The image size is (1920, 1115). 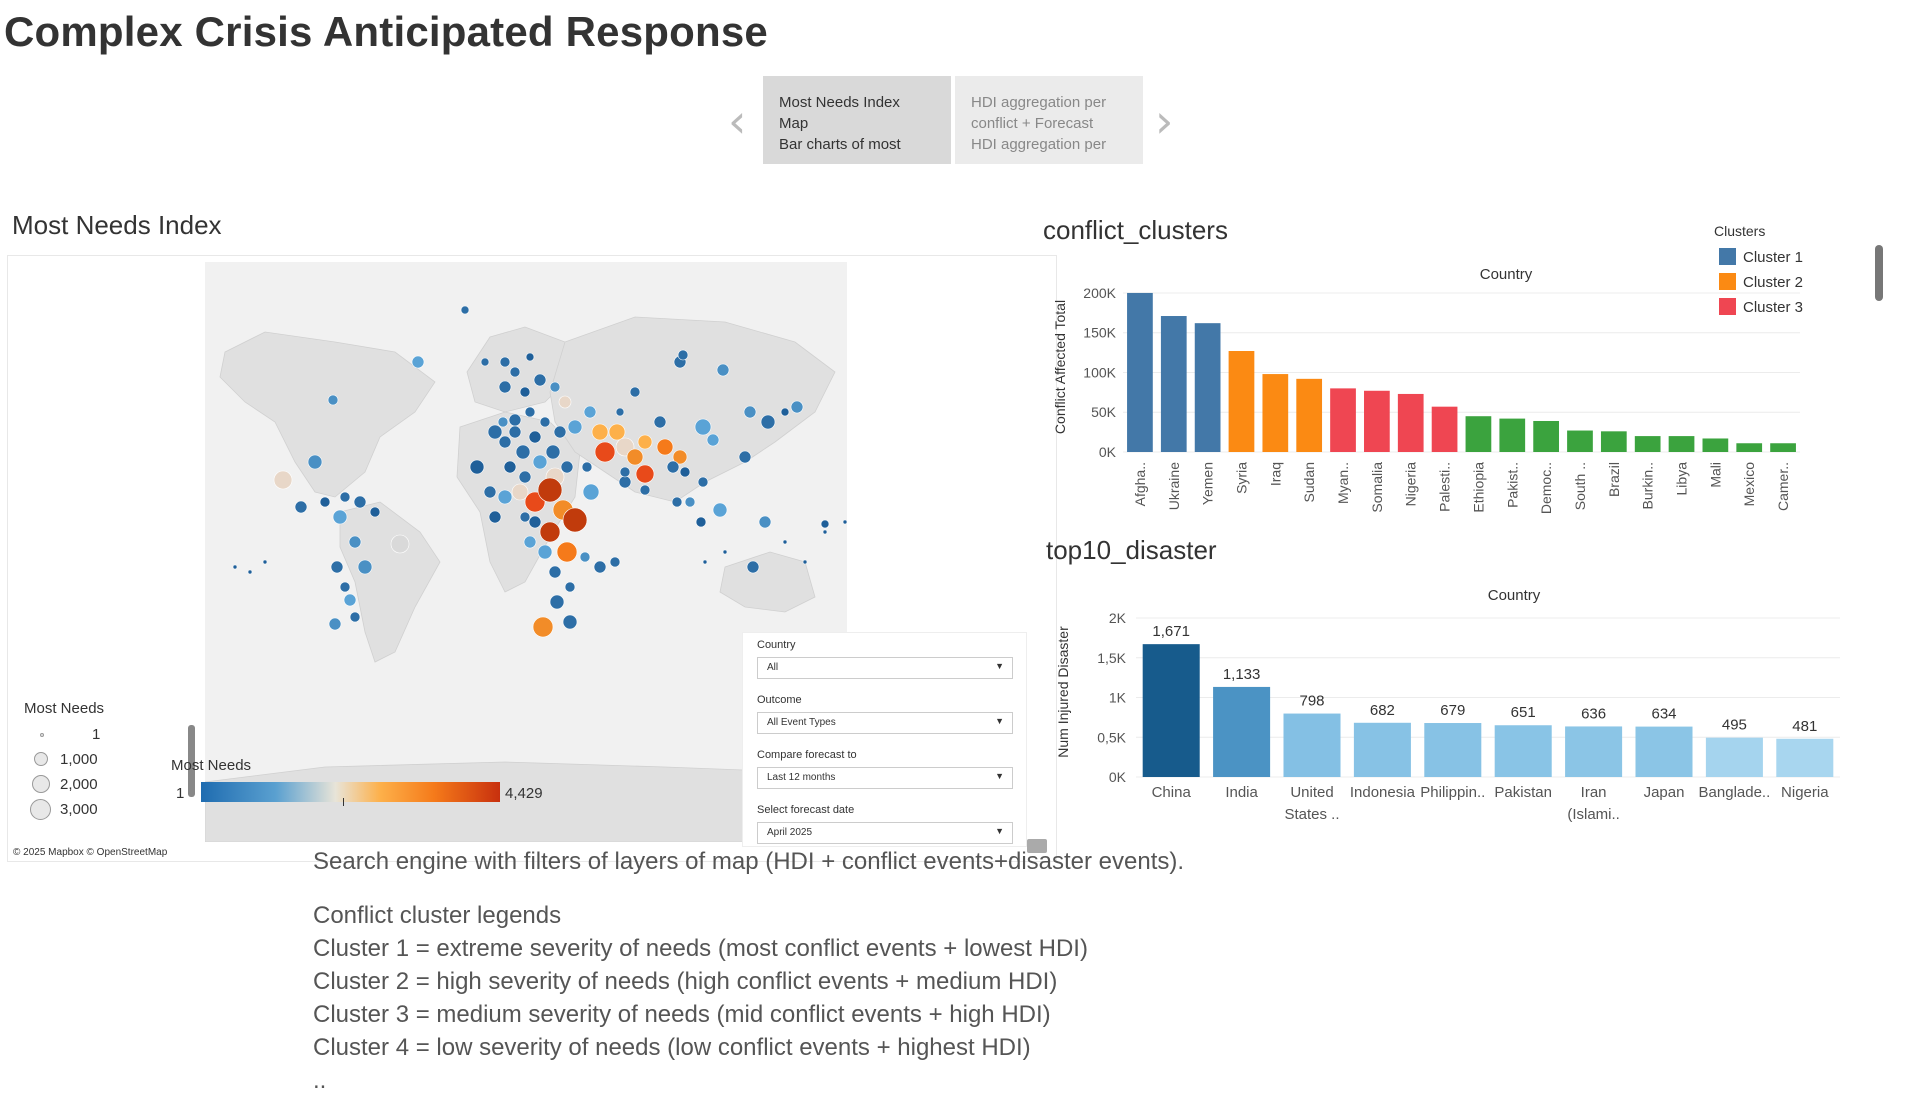 What do you see at coordinates (1164, 121) in the screenshot?
I see `chevron-right-icon: ›` at bounding box center [1164, 121].